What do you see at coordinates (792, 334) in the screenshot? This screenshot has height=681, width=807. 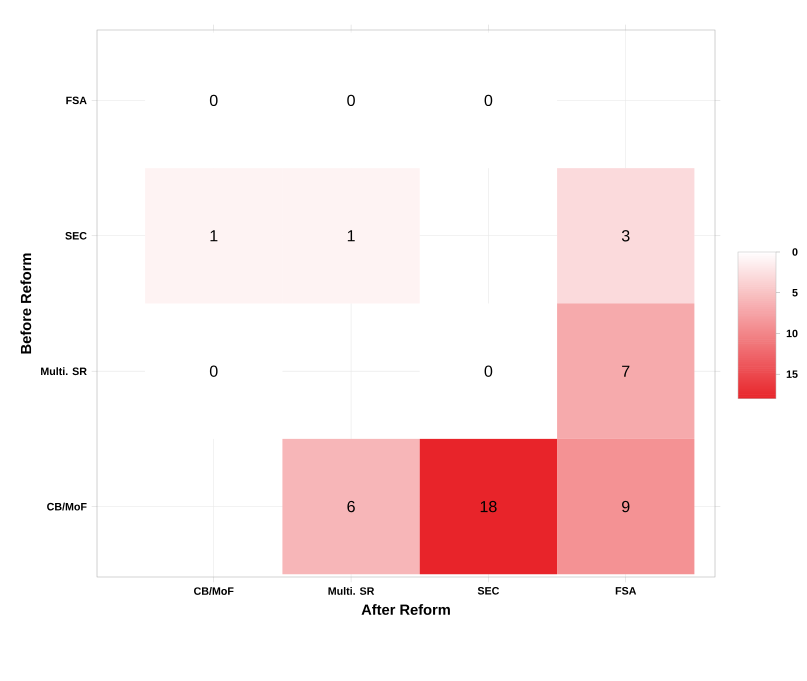 I see `color-bar-label: 10` at bounding box center [792, 334].